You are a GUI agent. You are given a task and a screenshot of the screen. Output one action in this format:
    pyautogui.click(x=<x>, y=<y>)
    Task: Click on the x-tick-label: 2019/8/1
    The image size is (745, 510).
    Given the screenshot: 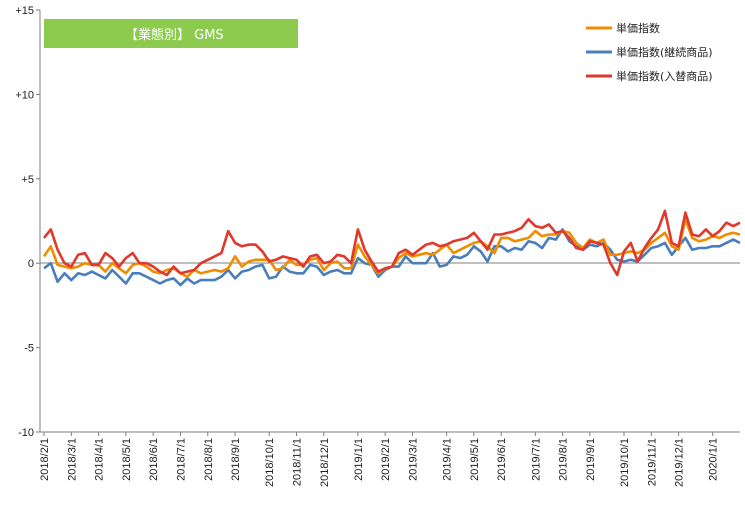 What is the action you would take?
    pyautogui.click(x=564, y=459)
    